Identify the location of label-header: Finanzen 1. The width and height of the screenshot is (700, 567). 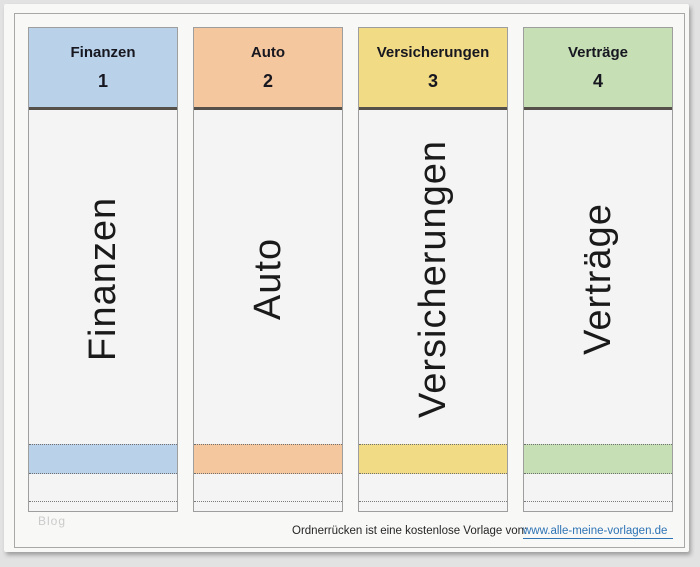
(103, 69).